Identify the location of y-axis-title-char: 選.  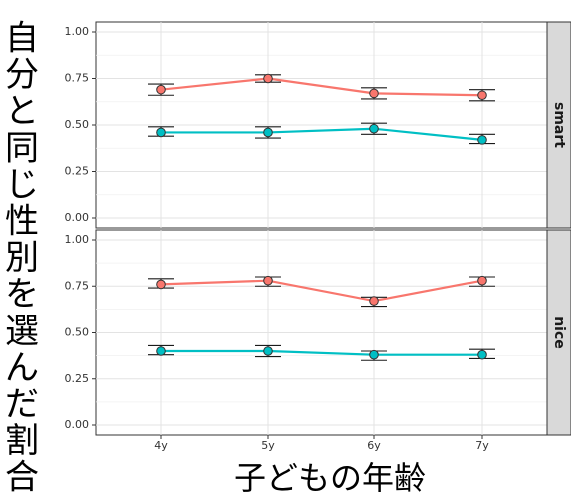
(22, 331).